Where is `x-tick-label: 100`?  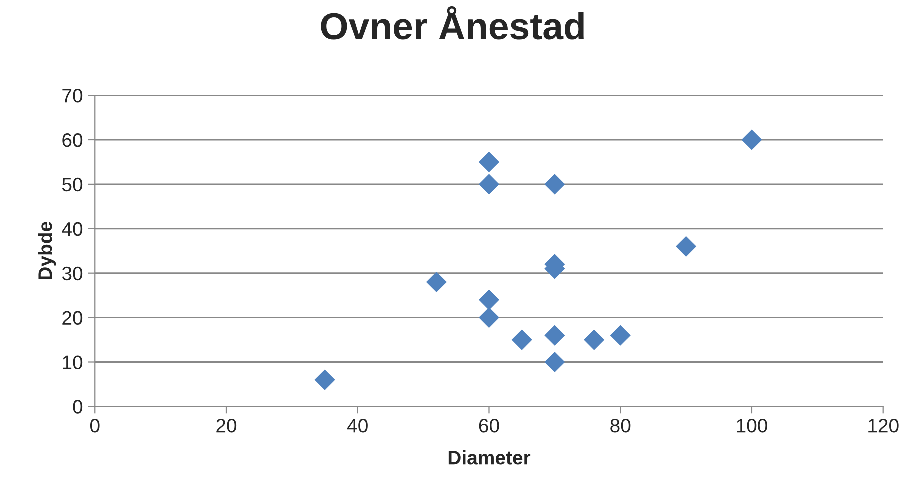 x-tick-label: 100 is located at coordinates (752, 426).